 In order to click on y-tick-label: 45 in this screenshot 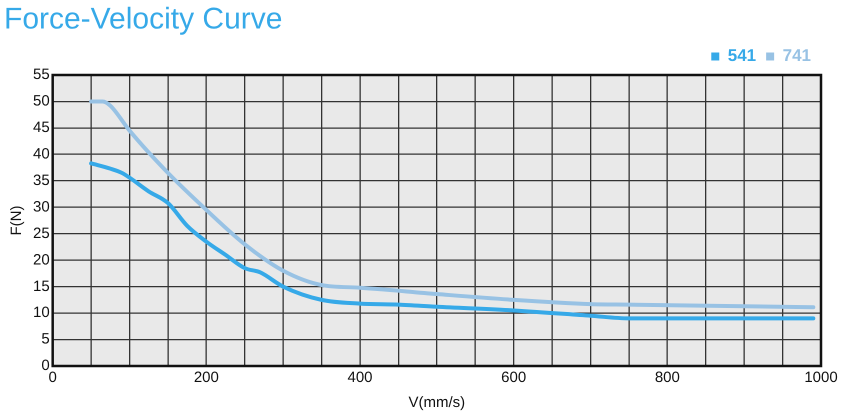, I will do `click(41, 127)`.